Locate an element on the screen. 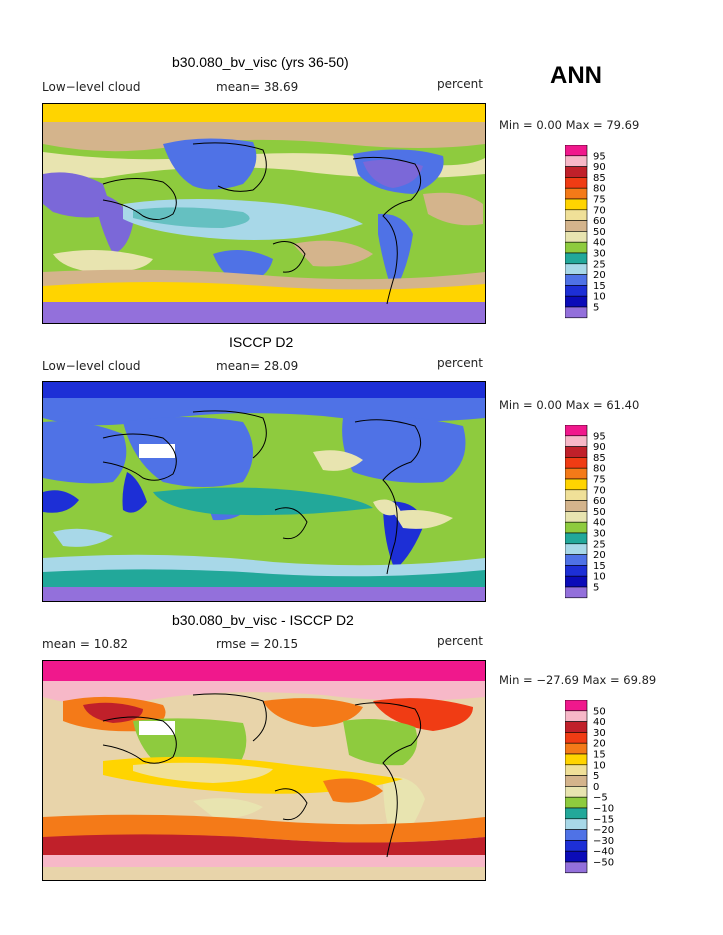 The height and width of the screenshot is (935, 723). panel-3-minmax: Min = −27.69 Max = 69.89 is located at coordinates (578, 680).